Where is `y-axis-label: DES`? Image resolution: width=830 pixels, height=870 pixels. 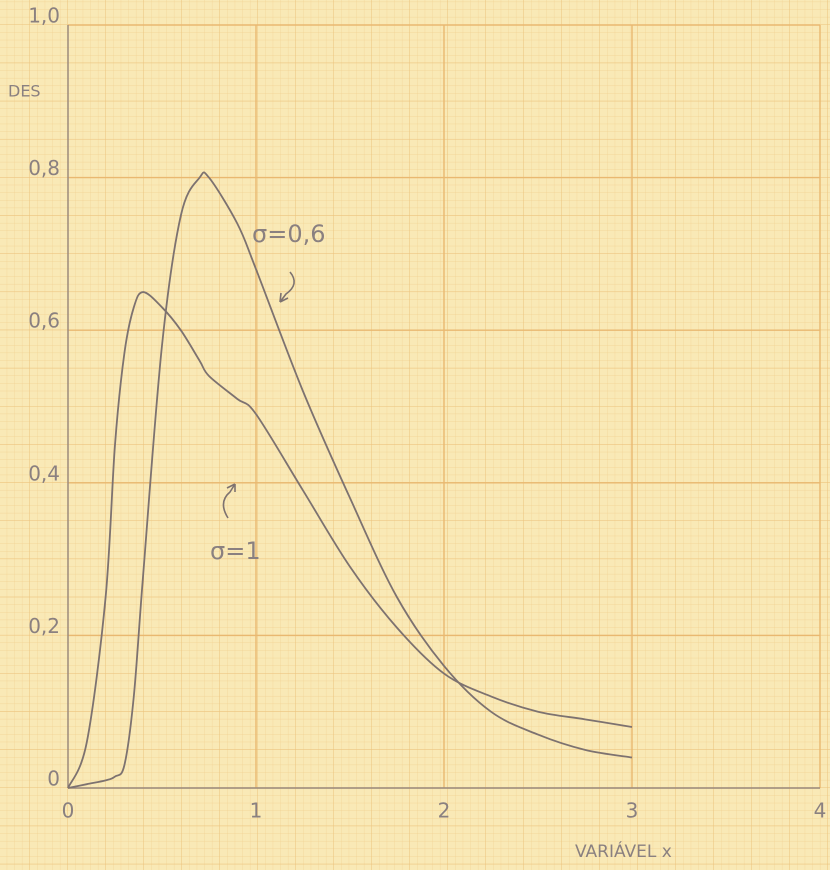
y-axis-label: DES is located at coordinates (24, 91).